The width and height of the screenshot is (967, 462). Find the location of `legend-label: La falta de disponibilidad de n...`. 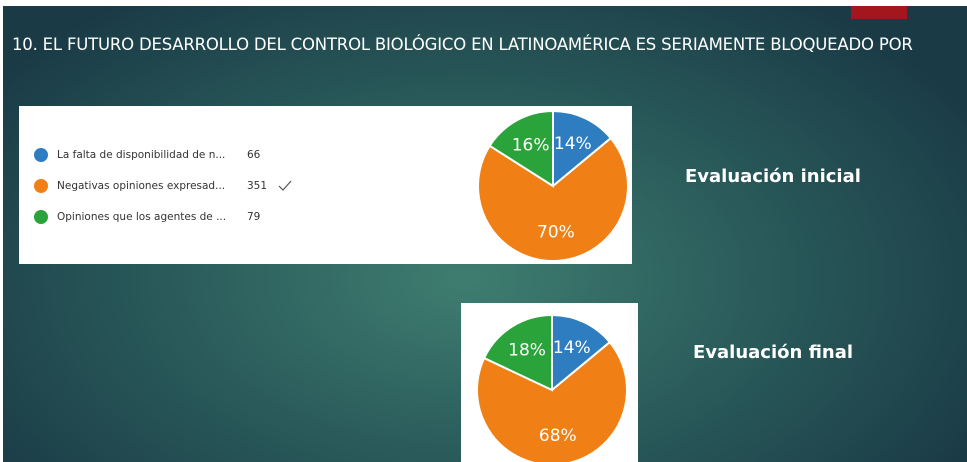

legend-label: La falta de disponibilidad de n... is located at coordinates (141, 155).